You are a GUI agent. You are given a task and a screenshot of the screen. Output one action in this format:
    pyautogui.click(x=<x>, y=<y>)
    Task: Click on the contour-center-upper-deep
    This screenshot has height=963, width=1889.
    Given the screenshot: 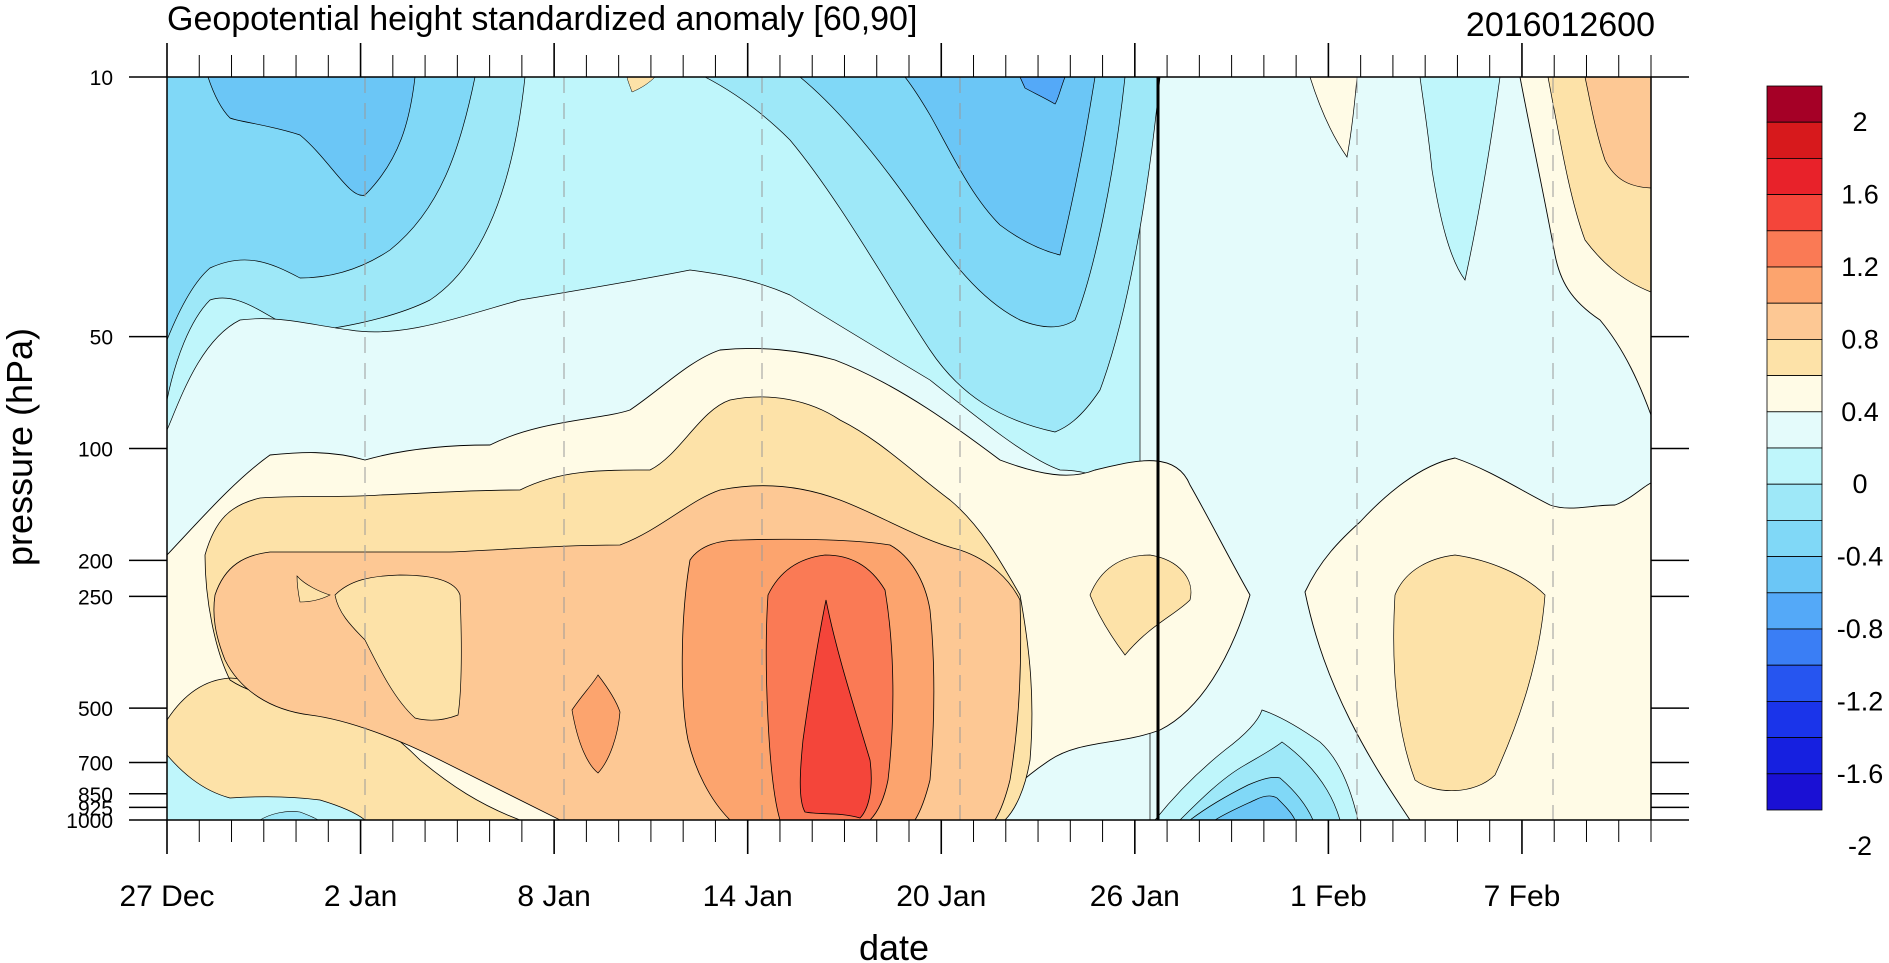 What is the action you would take?
    pyautogui.click(x=1000, y=166)
    